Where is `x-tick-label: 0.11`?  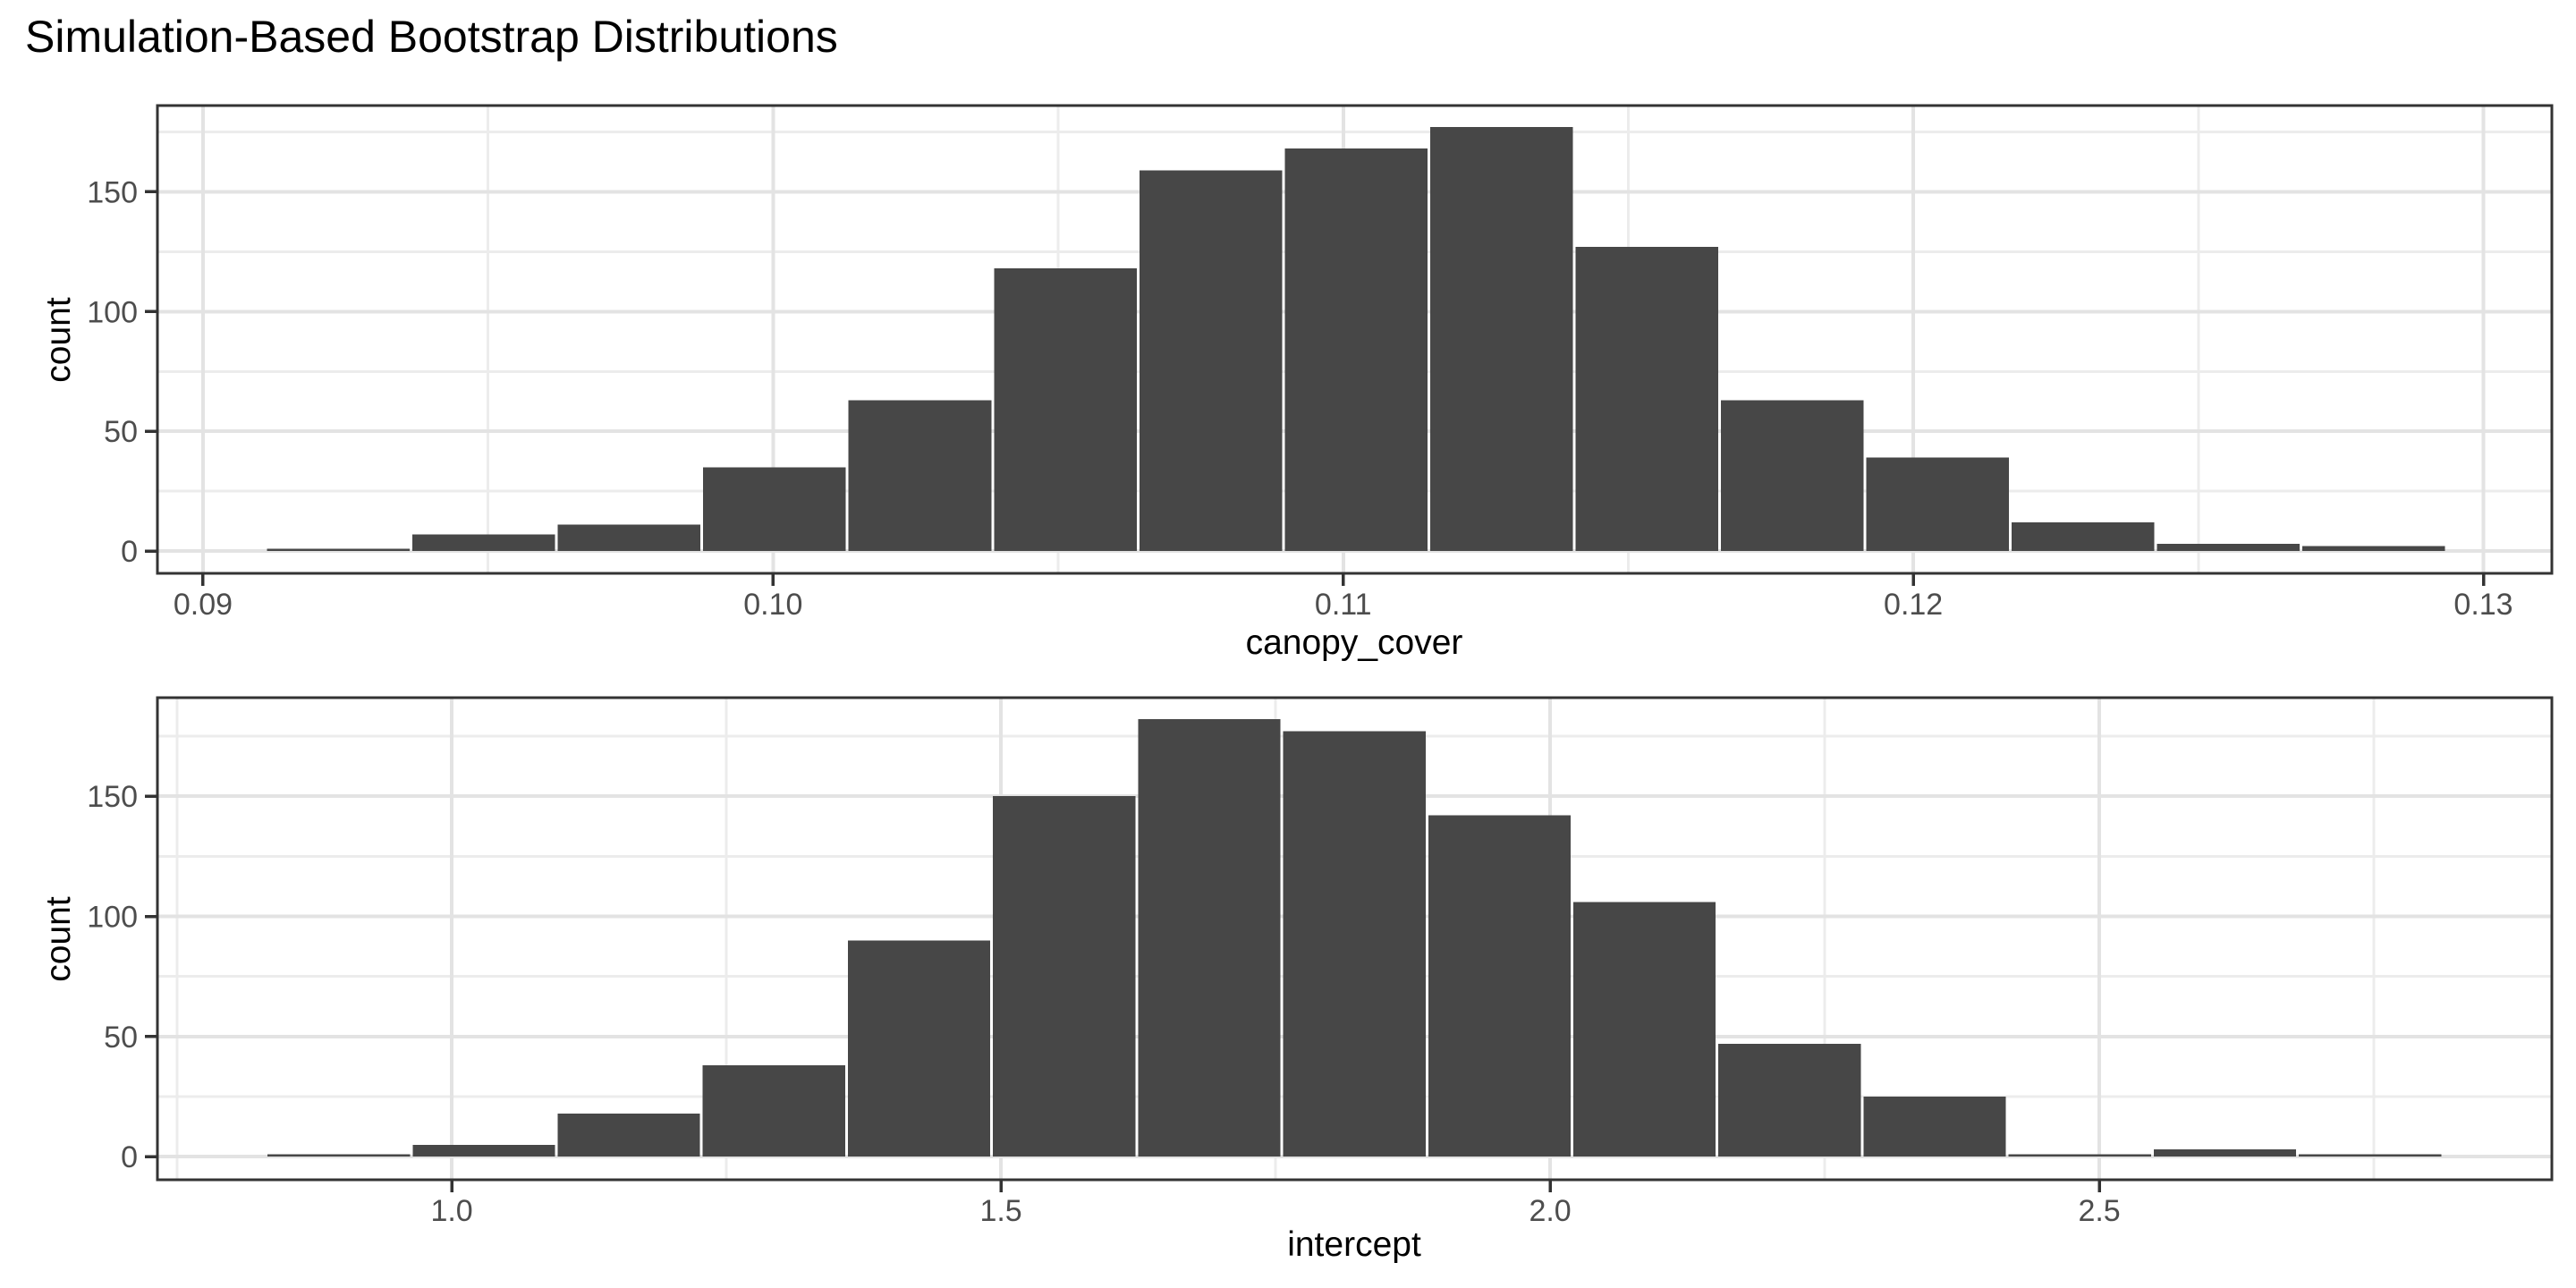 x-tick-label: 0.11 is located at coordinates (1343, 605).